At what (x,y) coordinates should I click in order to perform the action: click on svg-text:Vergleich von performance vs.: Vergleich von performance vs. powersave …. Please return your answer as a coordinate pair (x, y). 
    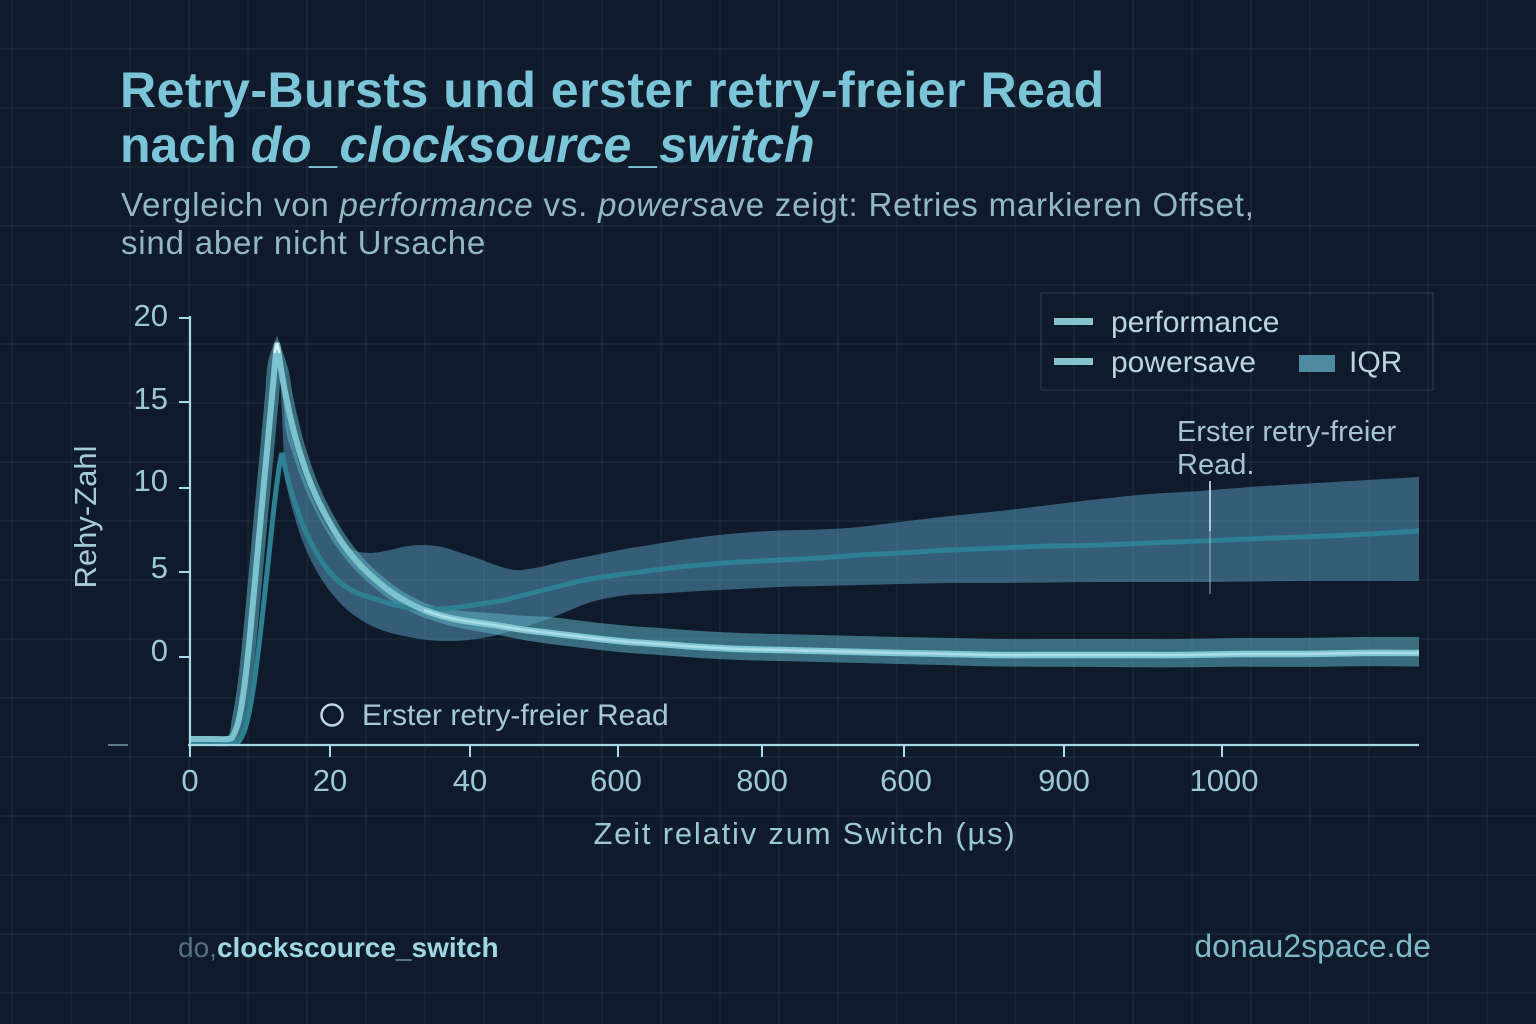
    Looking at the image, I should click on (688, 204).